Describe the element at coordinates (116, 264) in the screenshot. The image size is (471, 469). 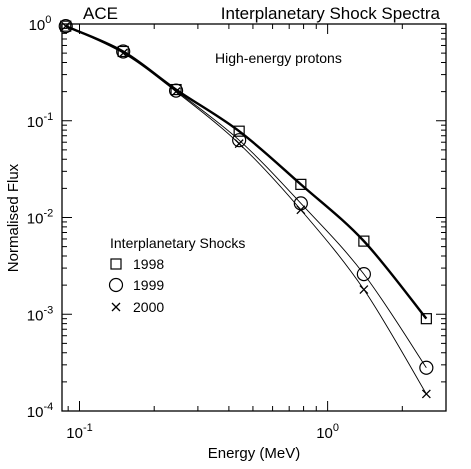
I see `legend-marker-1998` at that location.